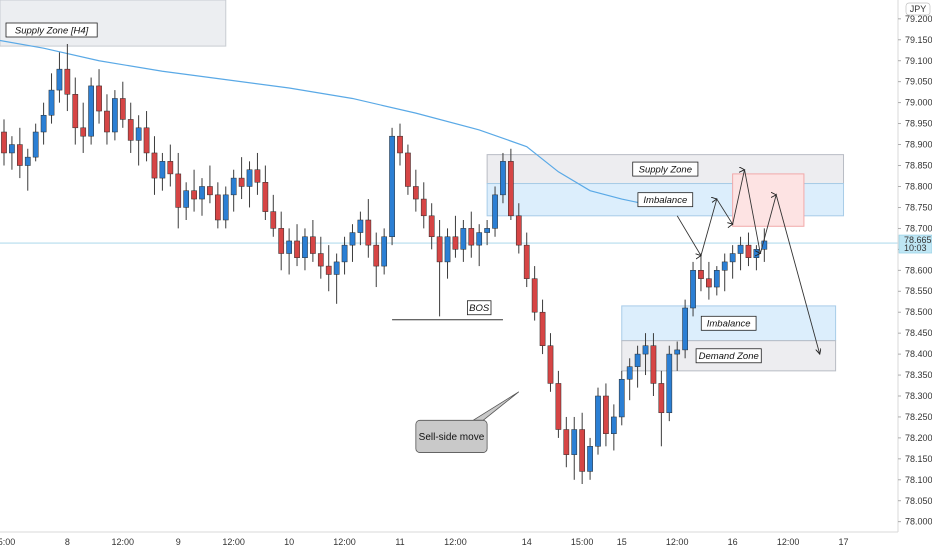 The height and width of the screenshot is (550, 932). Describe the element at coordinates (918, 9) in the screenshot. I see `currency-badge: JPY` at that location.